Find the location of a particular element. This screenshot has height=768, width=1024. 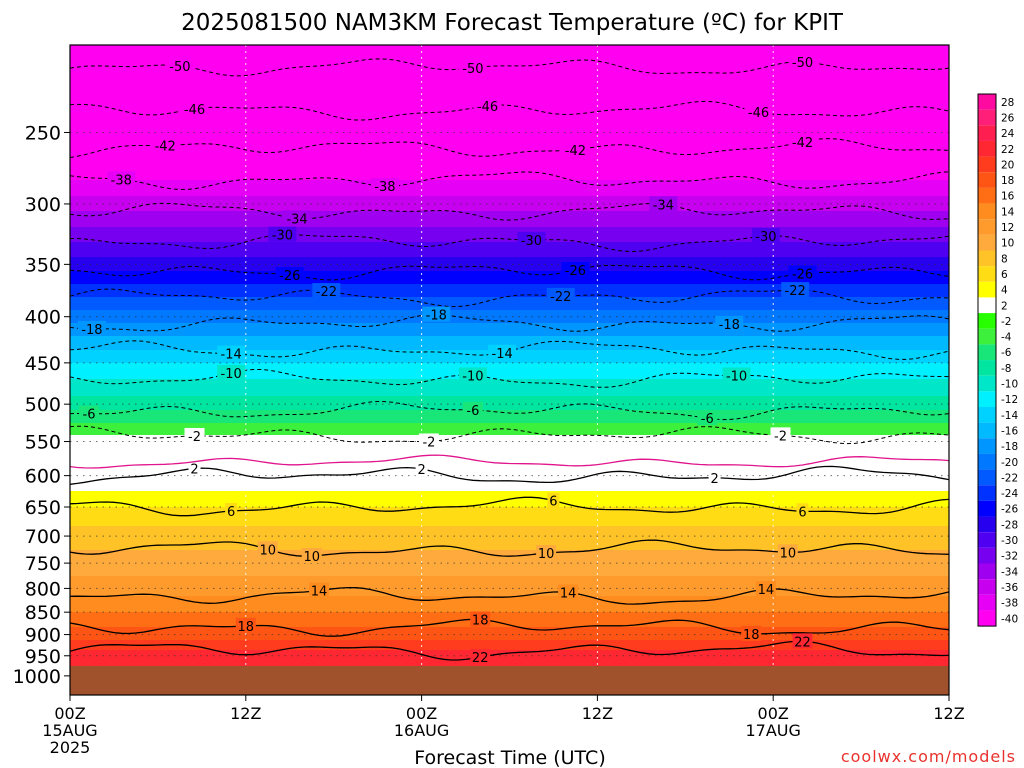

legend-label: 10 is located at coordinates (1007, 244).